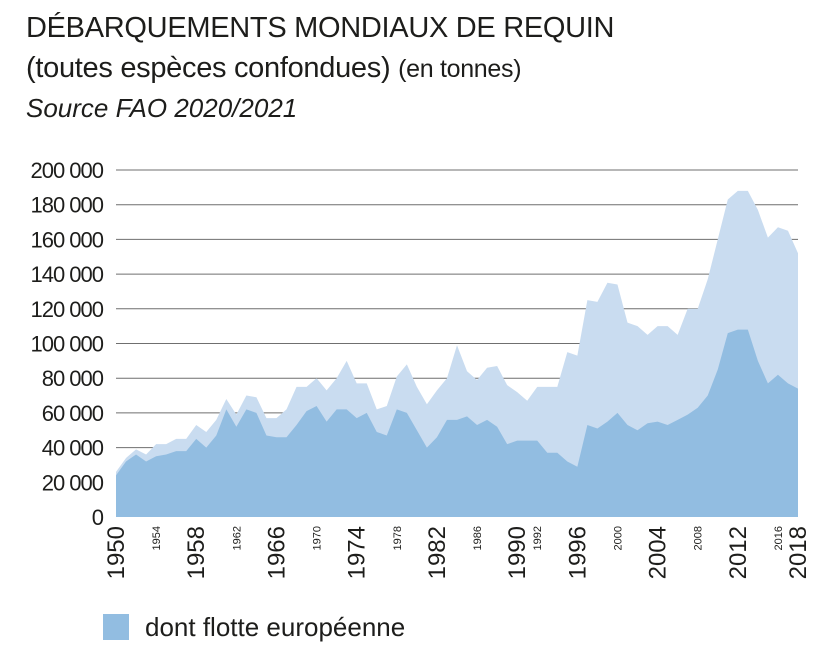 The height and width of the screenshot is (659, 821). Describe the element at coordinates (699, 538) in the screenshot. I see `x-tick-label: 2008` at that location.